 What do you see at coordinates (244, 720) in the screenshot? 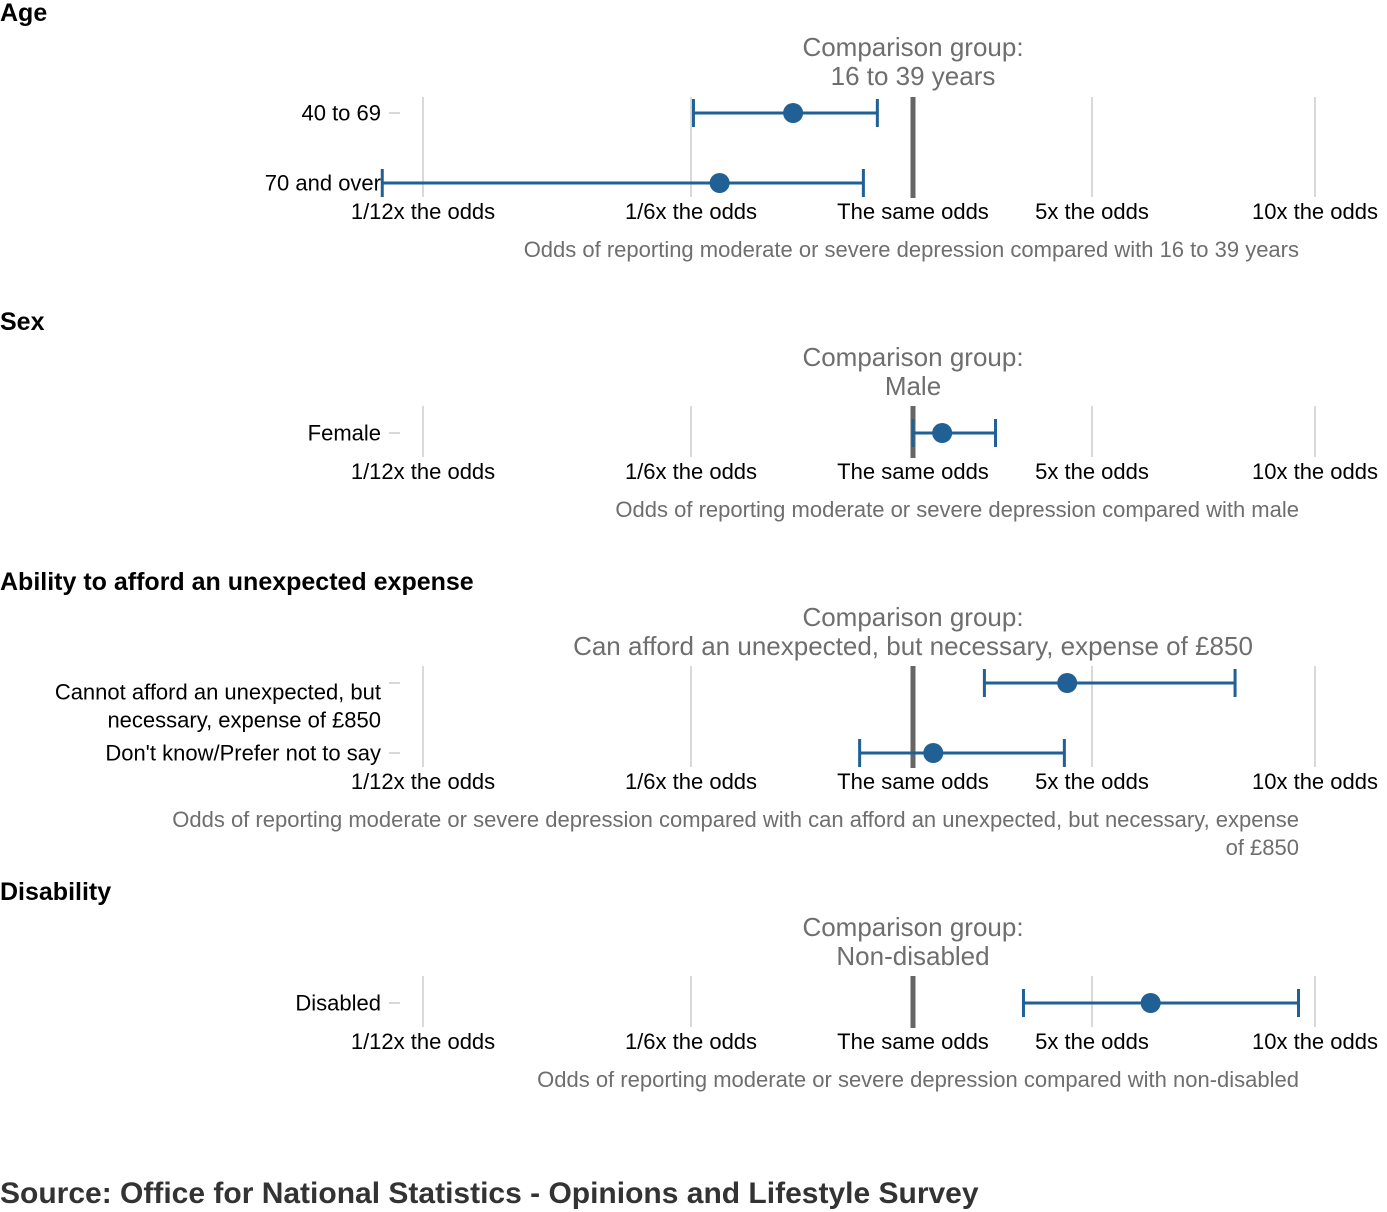
I see `category-label-line: necessary, expense of £850` at bounding box center [244, 720].